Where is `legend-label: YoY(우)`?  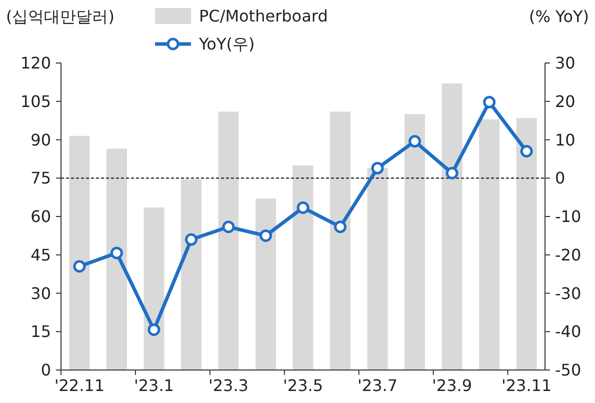 legend-label: YoY(우) is located at coordinates (226, 44).